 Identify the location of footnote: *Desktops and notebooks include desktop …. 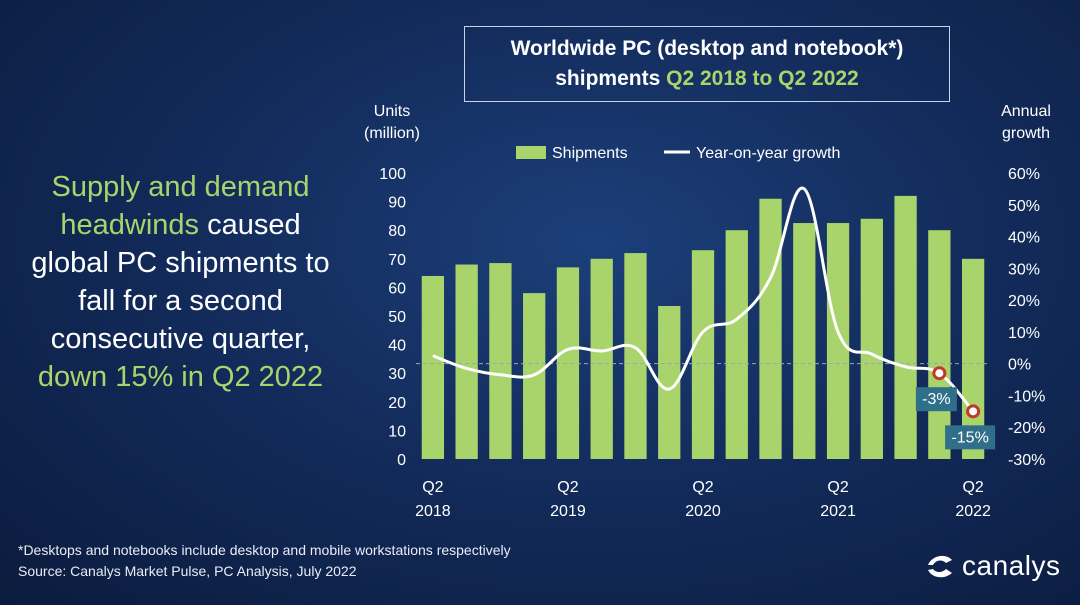
(264, 561).